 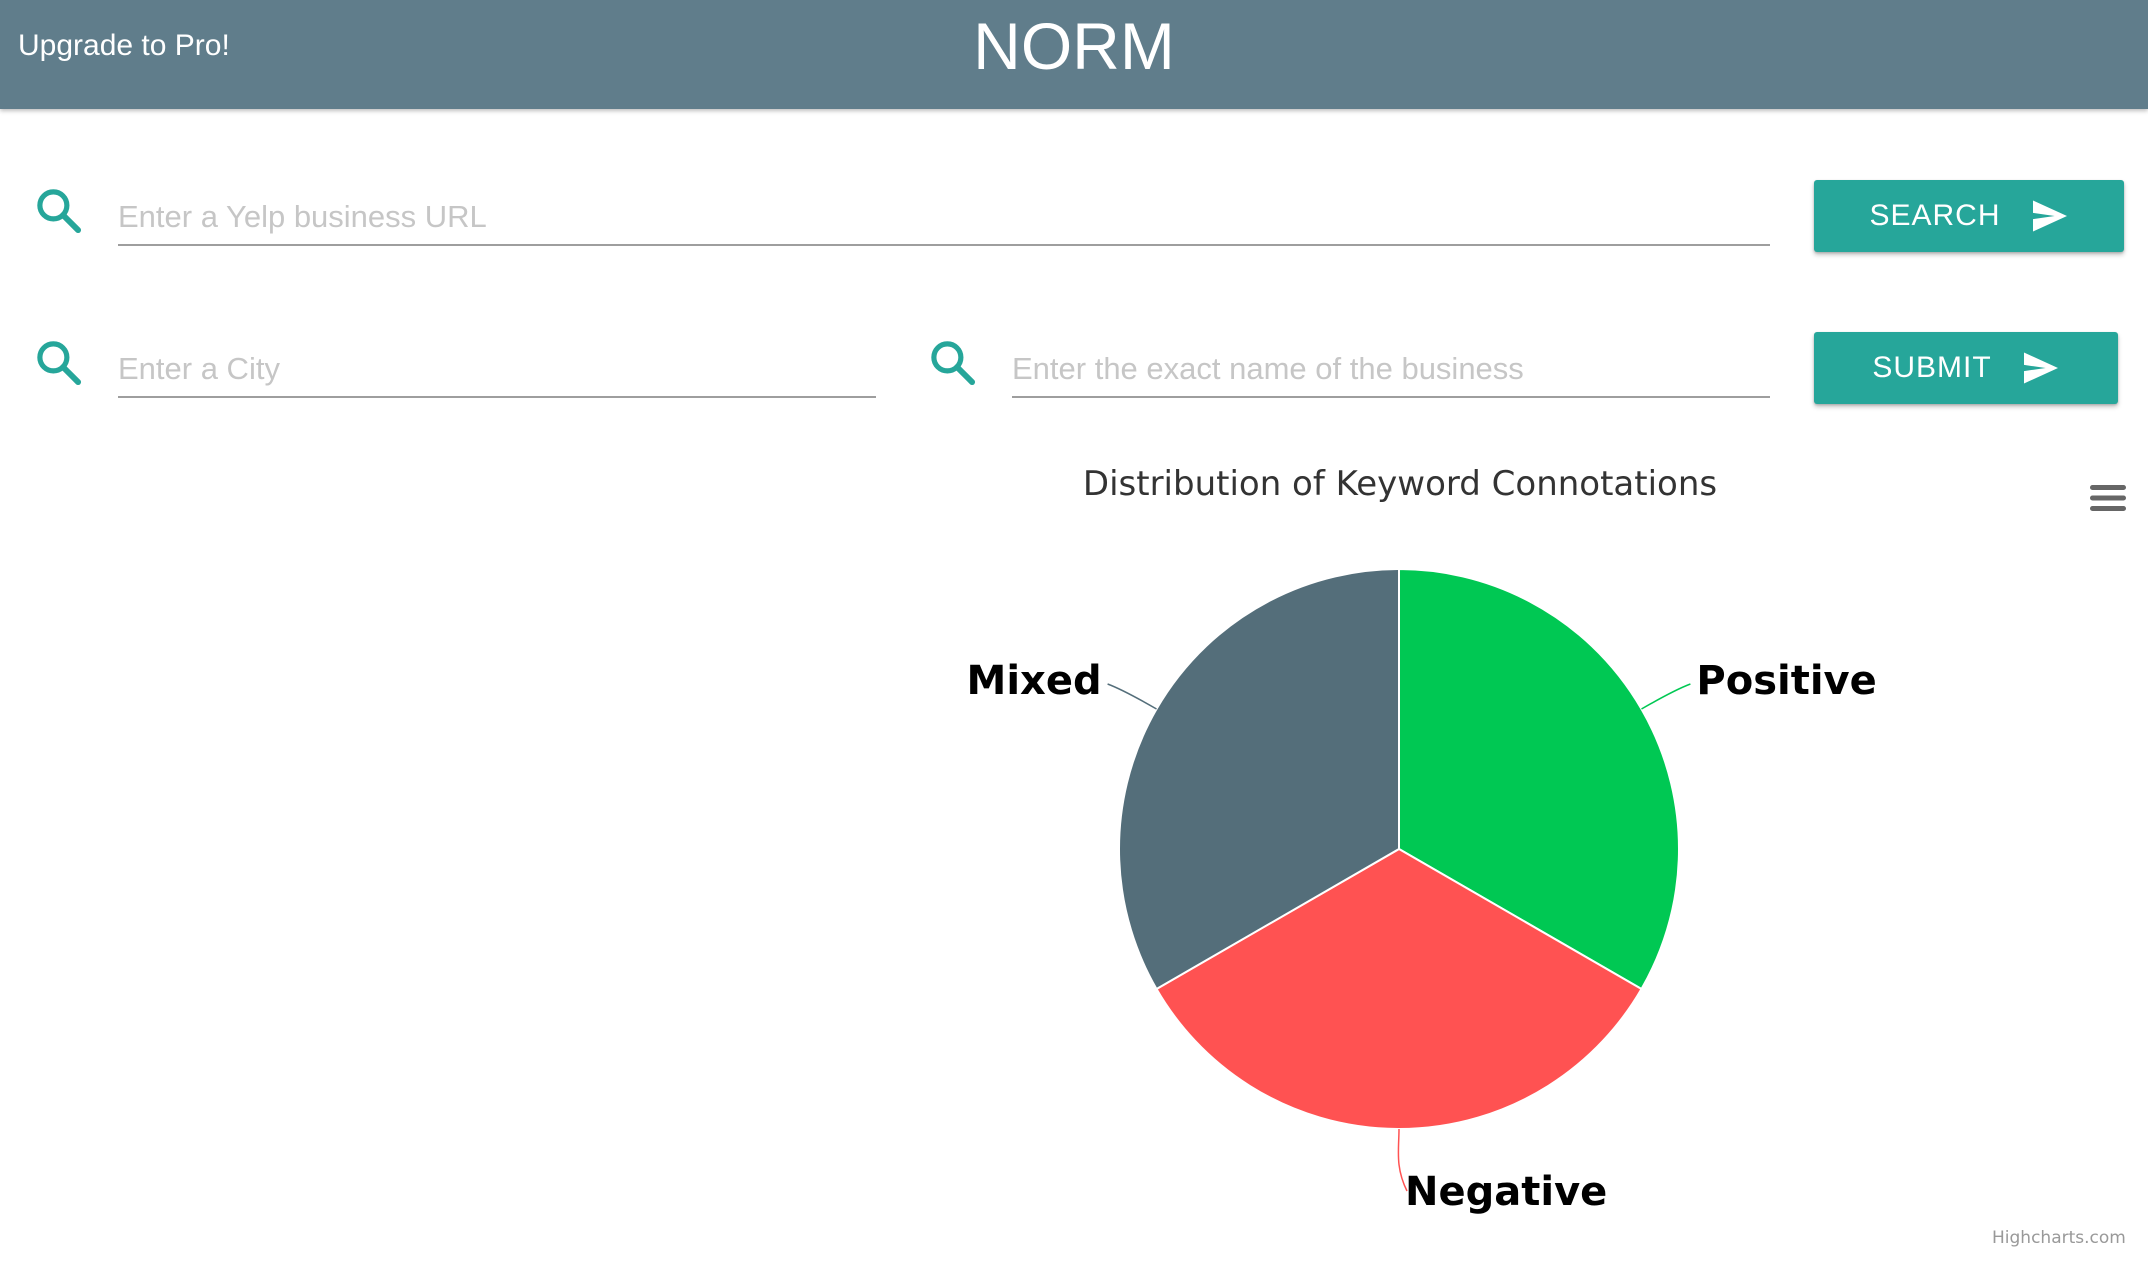 I want to click on business-name-field, so click(x=1332, y=374).